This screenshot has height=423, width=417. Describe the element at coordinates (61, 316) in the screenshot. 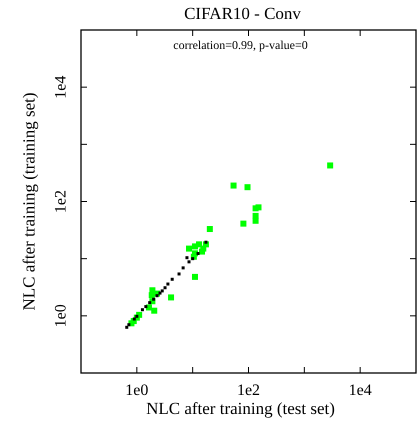

I see `y-tick-label: 1e0` at that location.